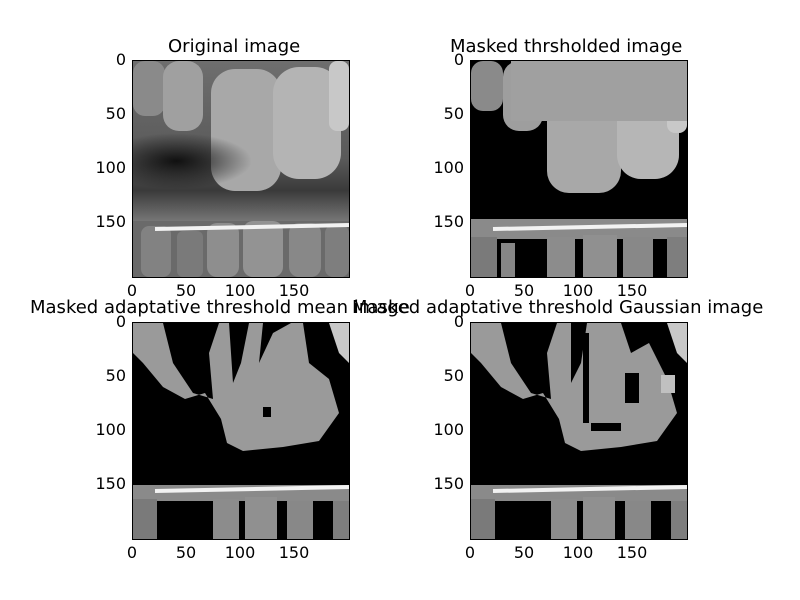  What do you see at coordinates (220, 307) in the screenshot?
I see `panel-title: Masked adaptative threshold mean image` at bounding box center [220, 307].